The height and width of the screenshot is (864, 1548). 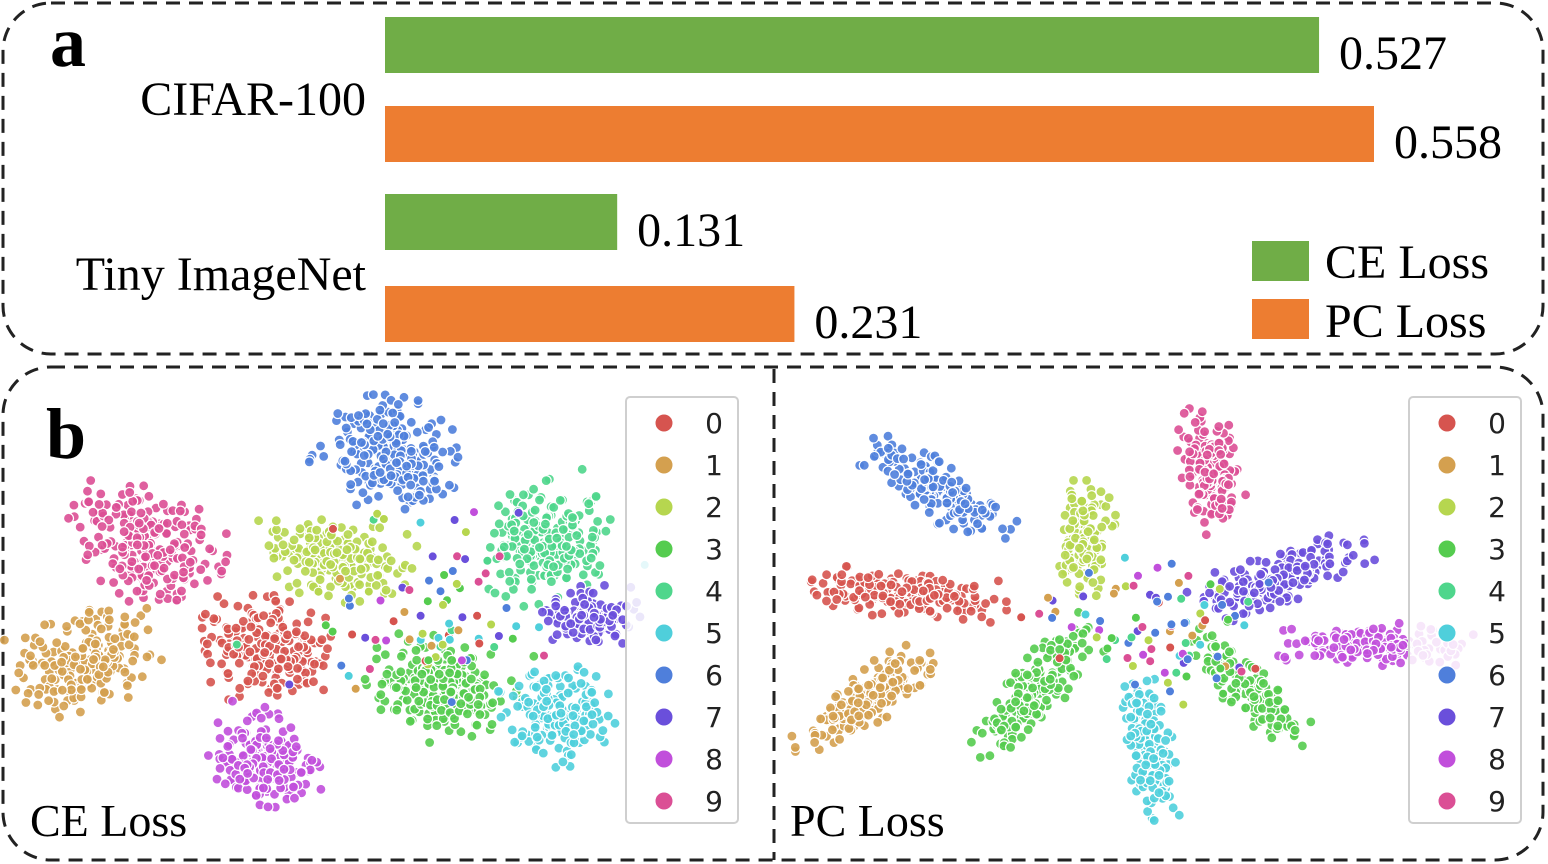 What do you see at coordinates (682, 610) in the screenshot?
I see `legend-box` at bounding box center [682, 610].